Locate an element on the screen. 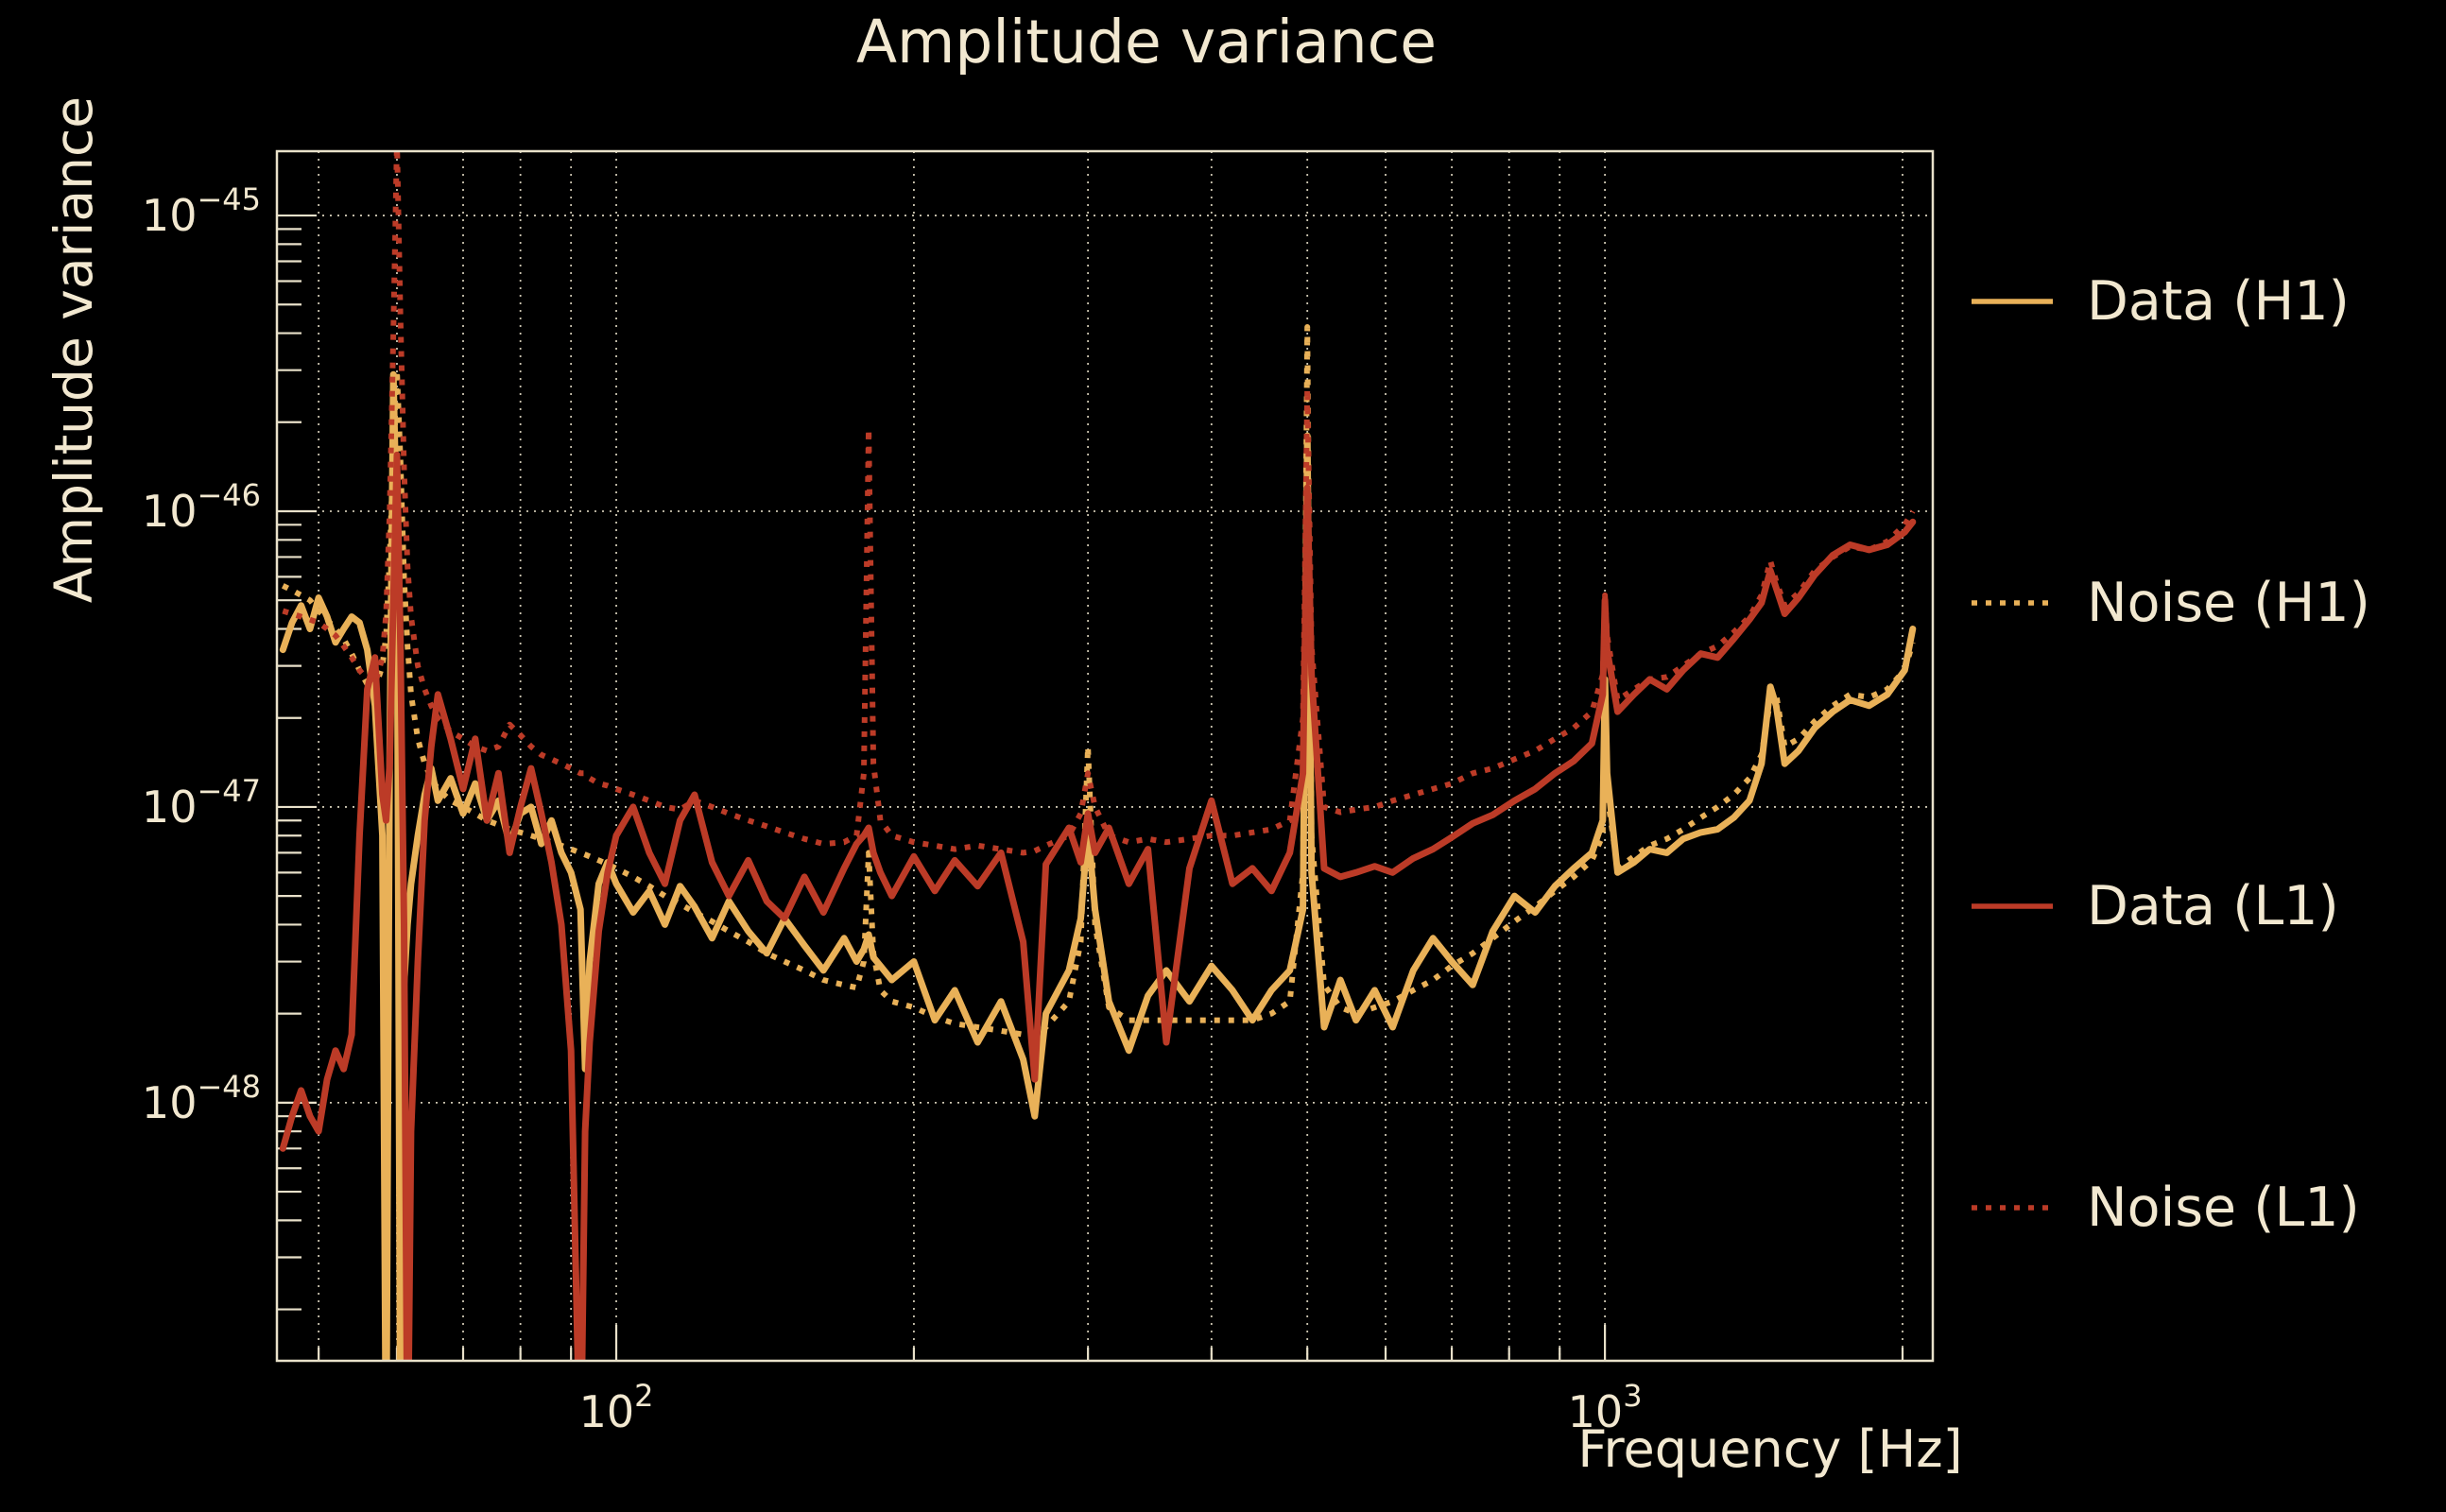  legend-label-noise-l1: Noise (L1) is located at coordinates (2223, 1208).